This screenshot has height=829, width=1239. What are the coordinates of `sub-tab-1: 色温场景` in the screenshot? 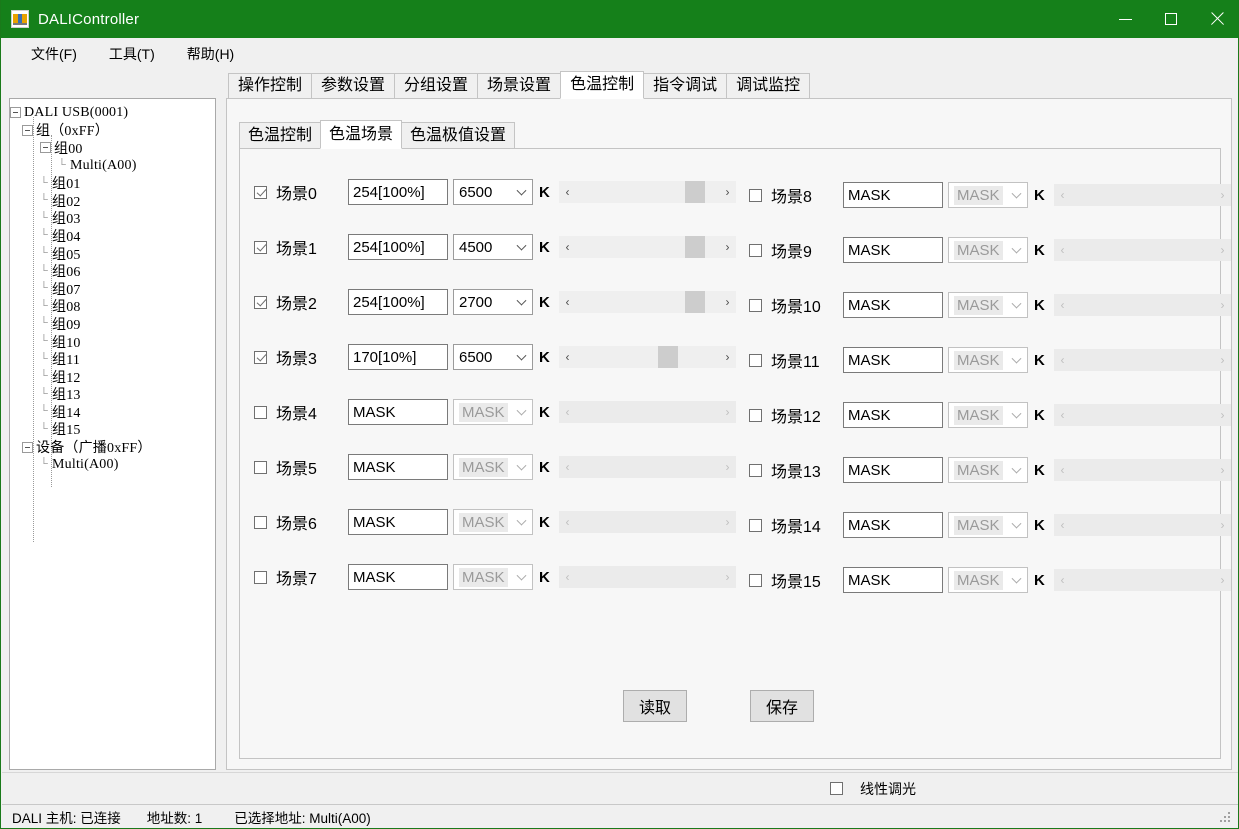 It's located at (361, 134).